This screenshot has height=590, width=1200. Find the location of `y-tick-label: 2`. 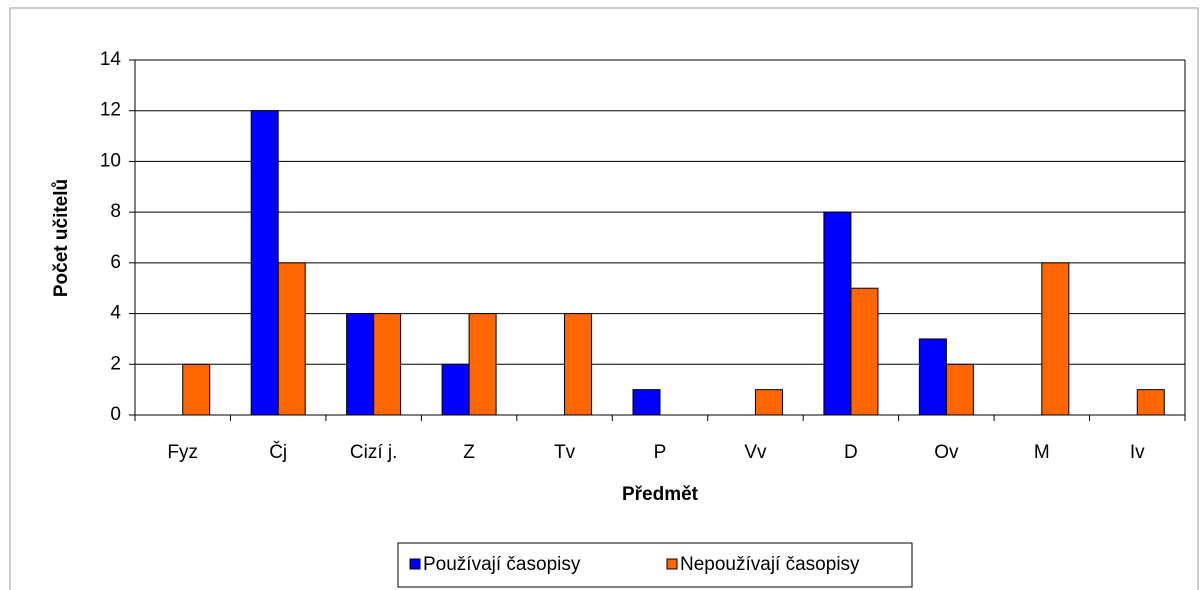

y-tick-label: 2 is located at coordinates (115, 363).